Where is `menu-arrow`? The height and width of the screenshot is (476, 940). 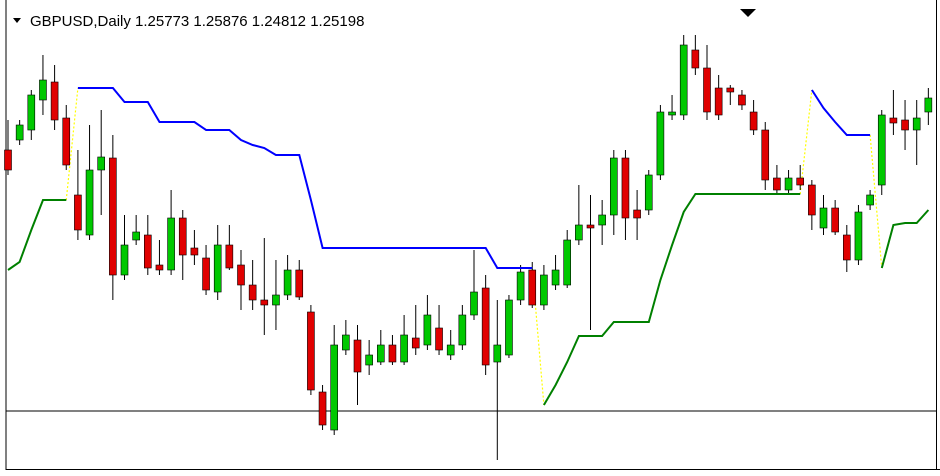
menu-arrow is located at coordinates (17, 20).